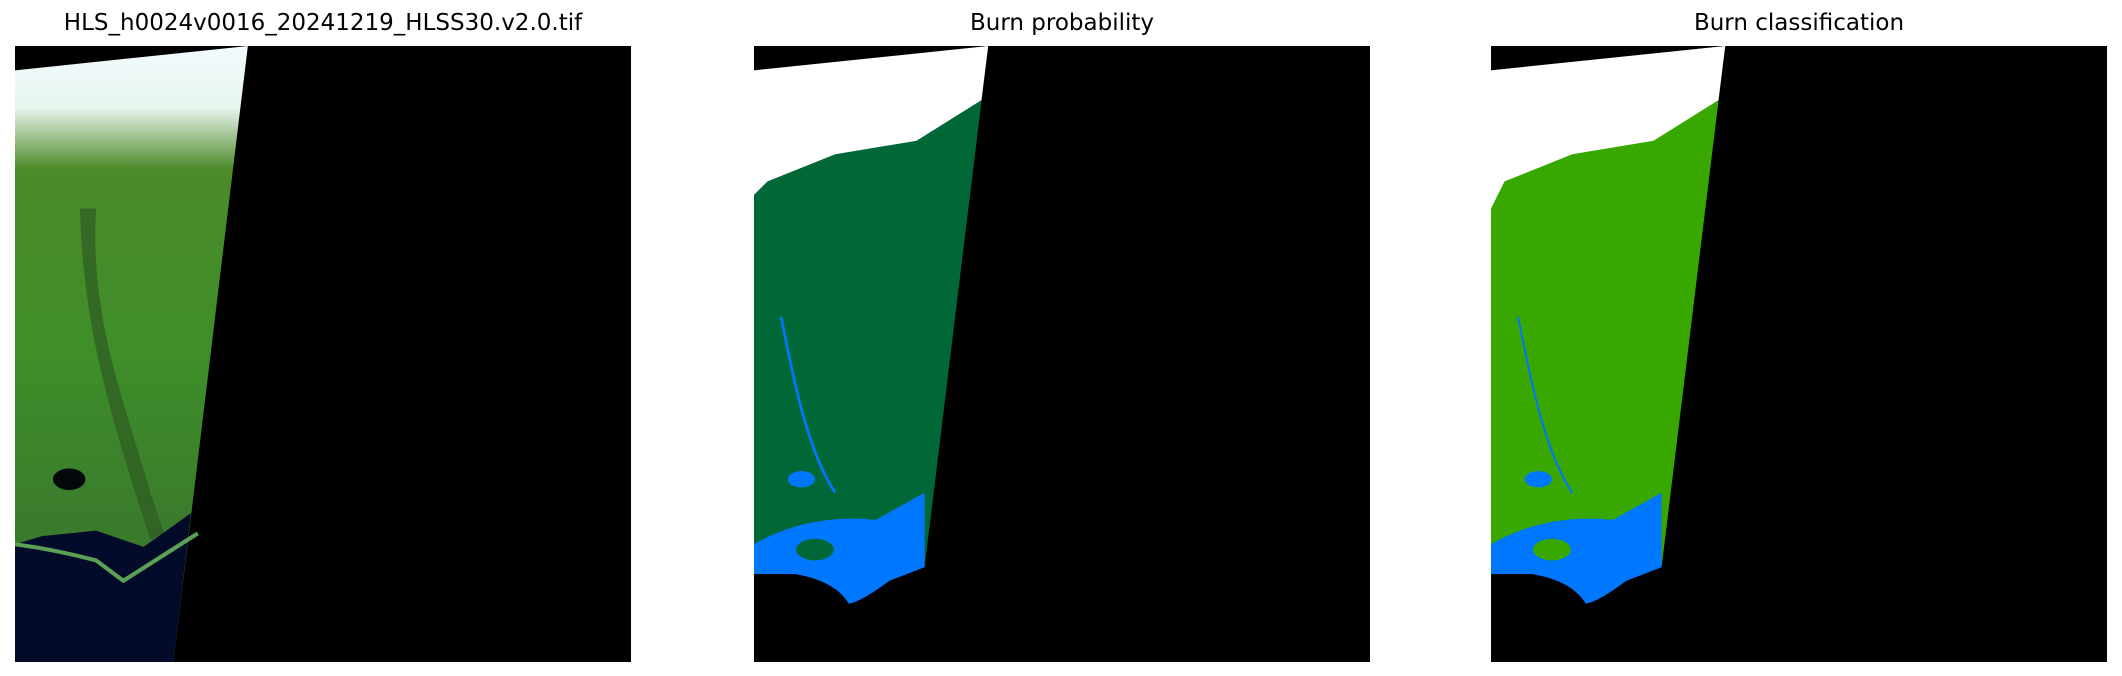  What do you see at coordinates (121, 374) in the screenshot?
I see `river-valley` at bounding box center [121, 374].